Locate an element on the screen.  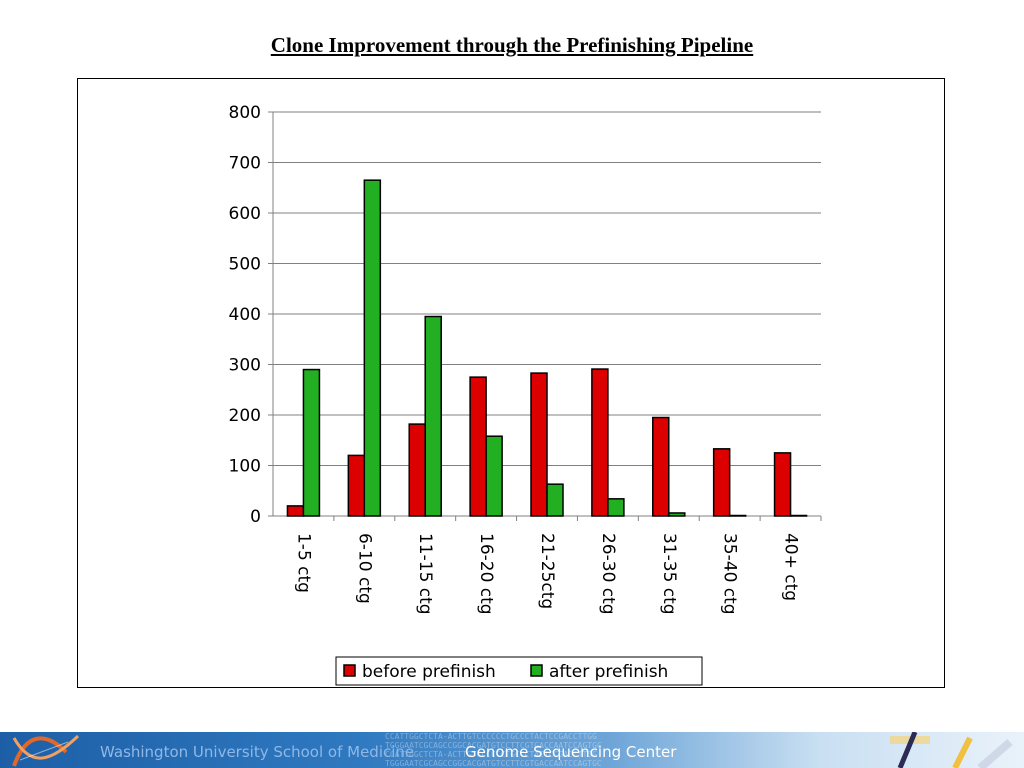
lab-equipment-icon is located at coordinates (951, 750).